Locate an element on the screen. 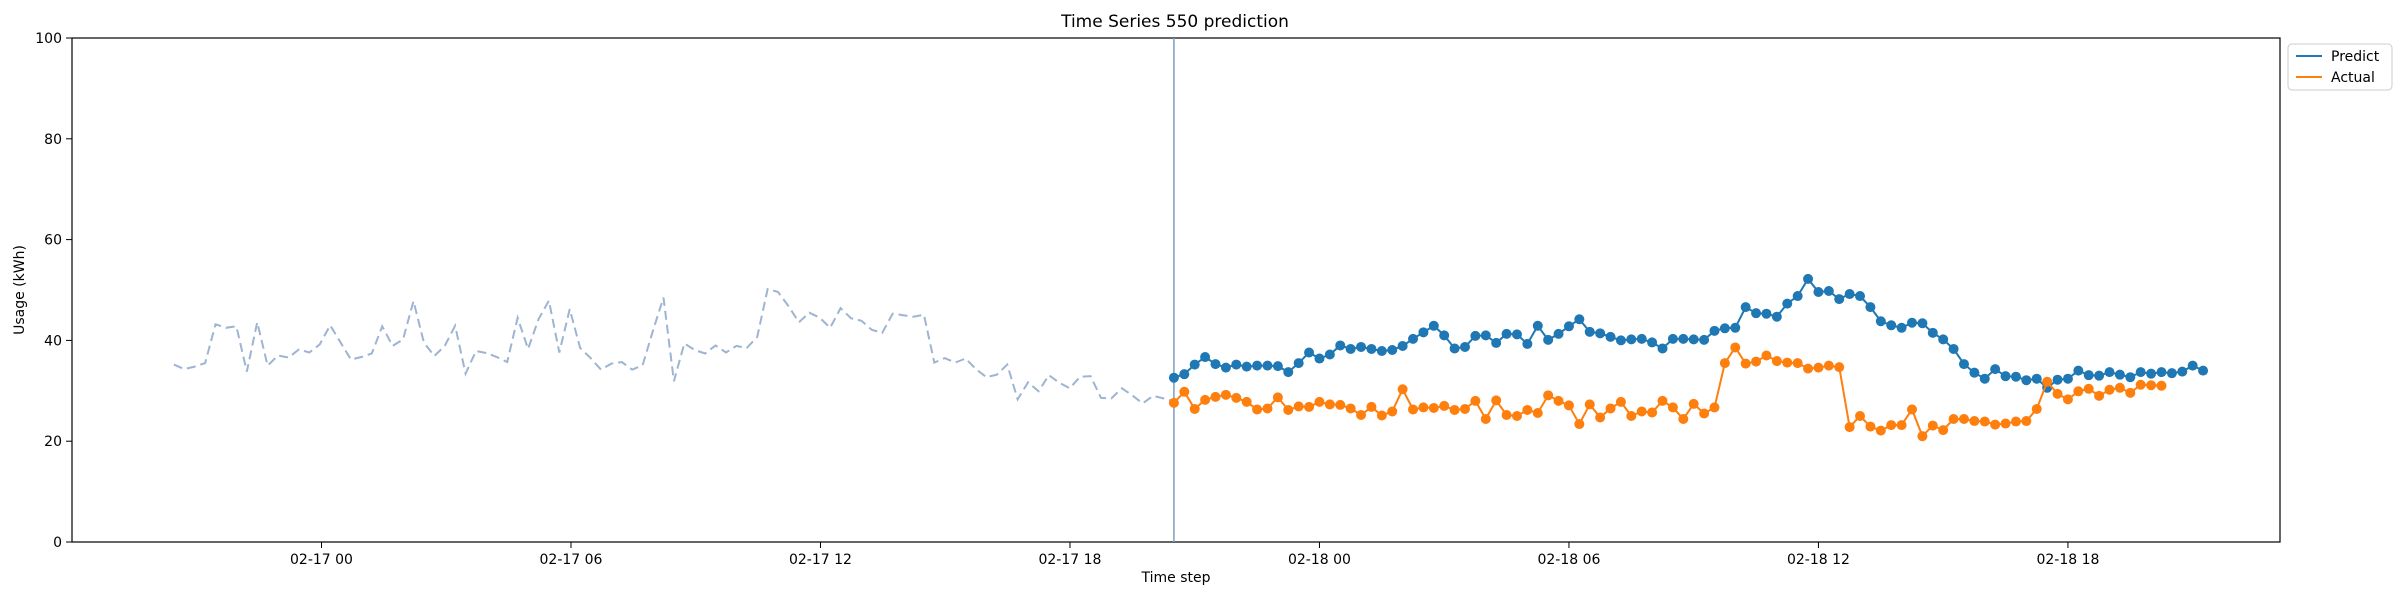 This screenshot has width=2400, height=600. forecast-series is located at coordinates (1688, 357).